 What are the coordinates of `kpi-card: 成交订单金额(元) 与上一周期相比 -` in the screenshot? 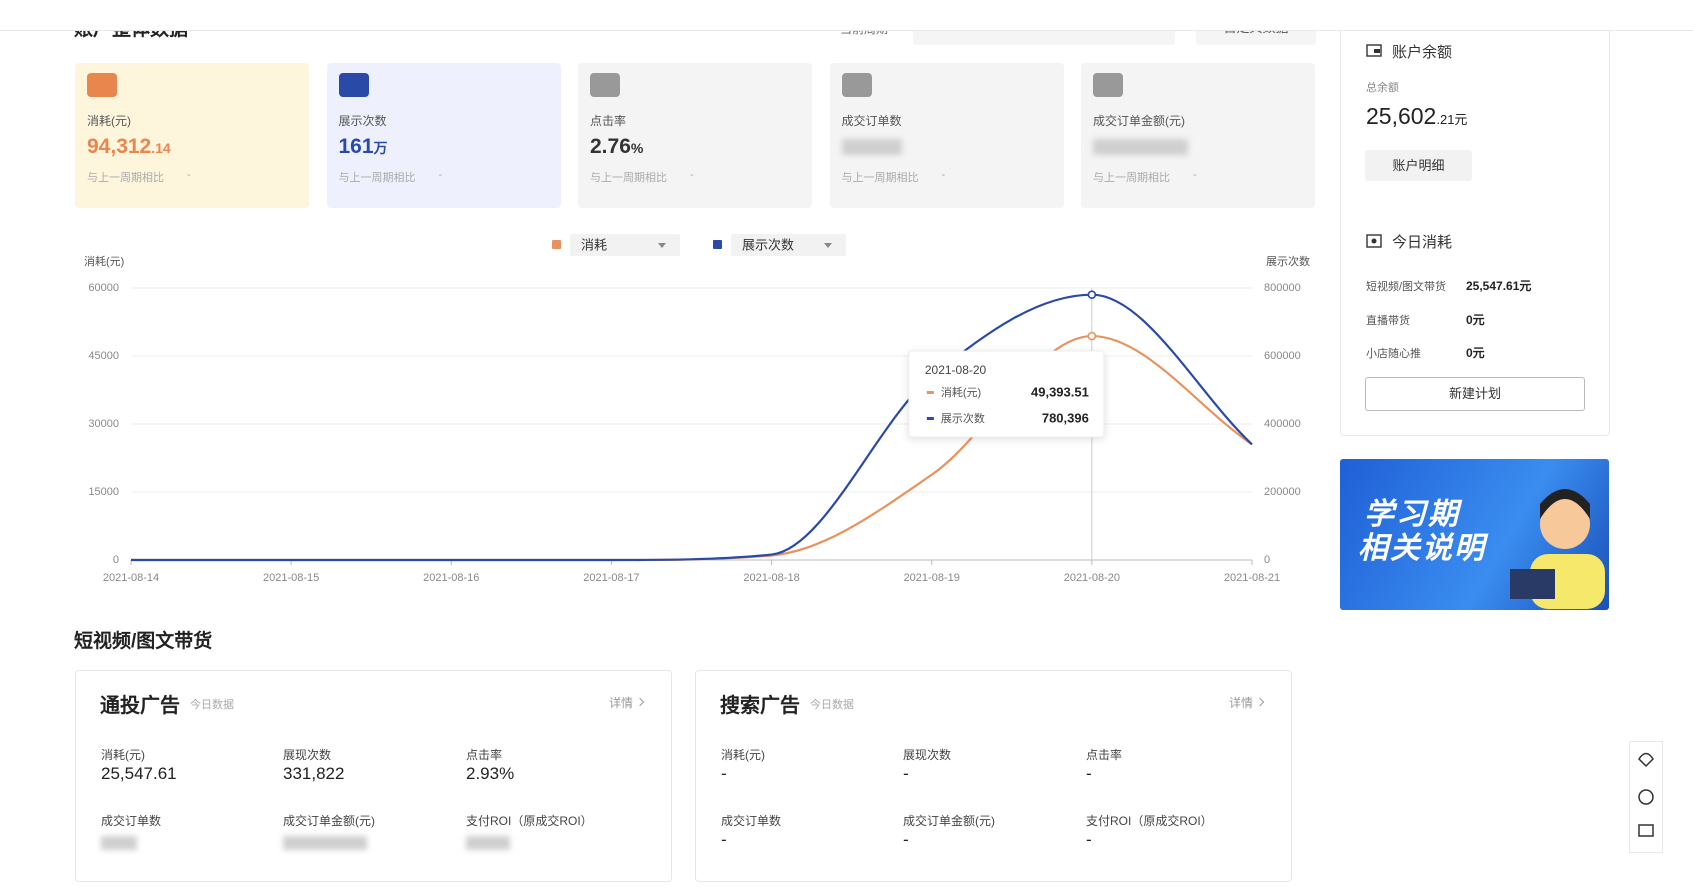 It's located at (1198, 135).